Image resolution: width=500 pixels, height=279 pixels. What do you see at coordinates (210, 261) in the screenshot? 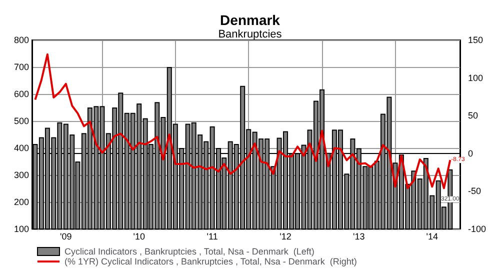
I see `legend-label: (% 1YR) Cyclical Indicators , Bankruptcies , Total, Nsa - Denmark (Right)` at bounding box center [210, 261].